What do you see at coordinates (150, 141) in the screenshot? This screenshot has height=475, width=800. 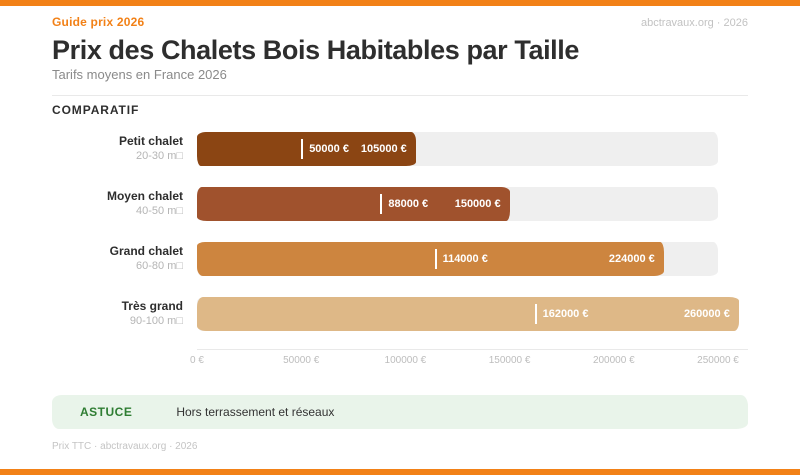 I see `category-name: Petit chalet` at bounding box center [150, 141].